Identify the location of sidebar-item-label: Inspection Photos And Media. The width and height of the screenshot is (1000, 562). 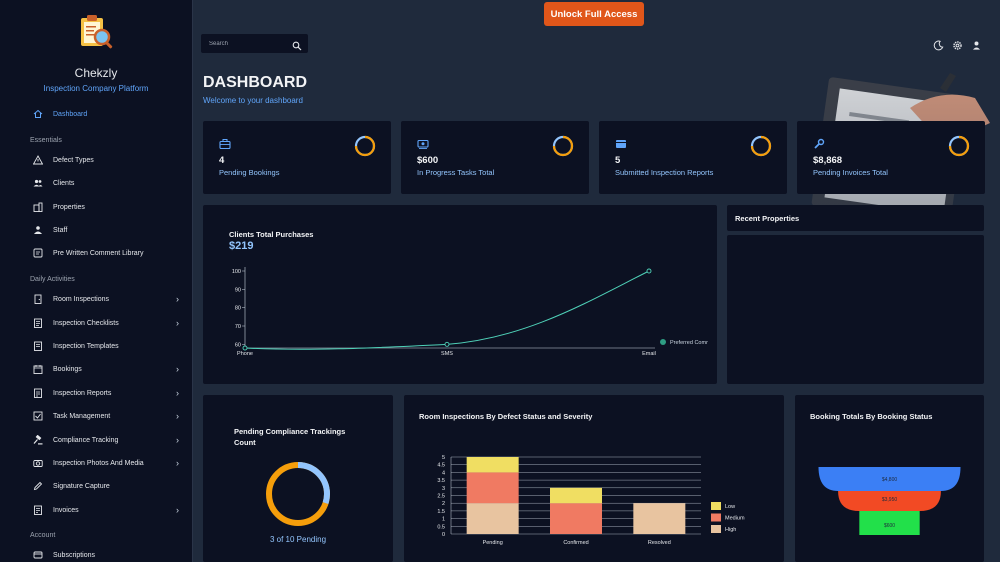
(98, 463).